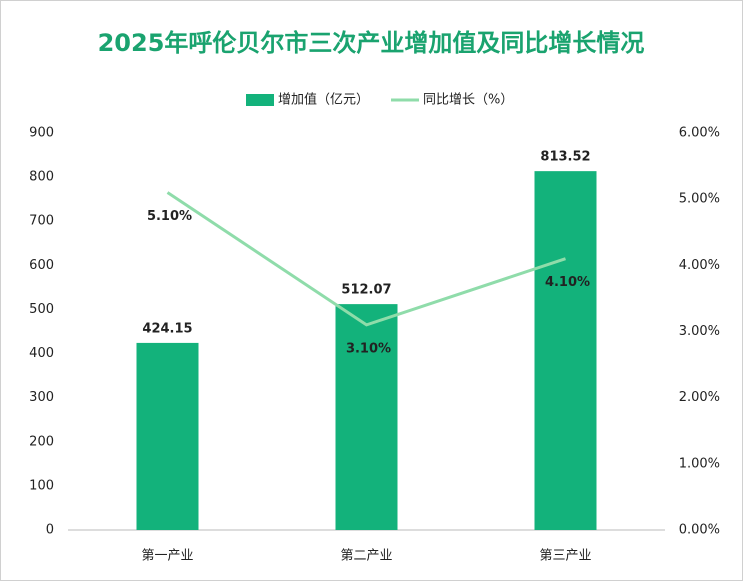 The image size is (743, 581). Describe the element at coordinates (699, 397) in the screenshot. I see `y2-tick-label: 2.00%` at that location.